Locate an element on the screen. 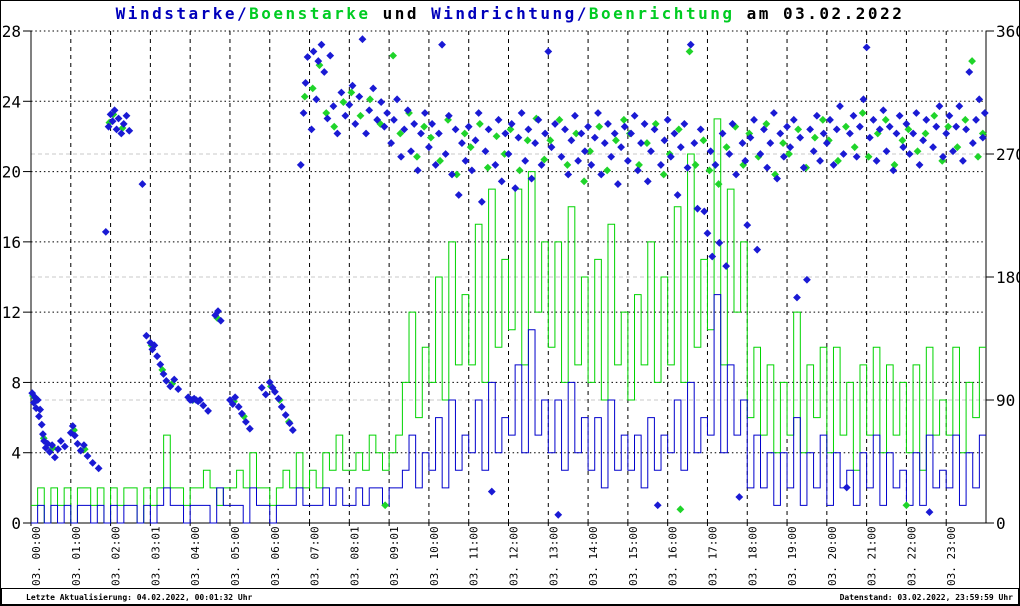  svg-text: 03. 06:00 is located at coordinates (275, 556).